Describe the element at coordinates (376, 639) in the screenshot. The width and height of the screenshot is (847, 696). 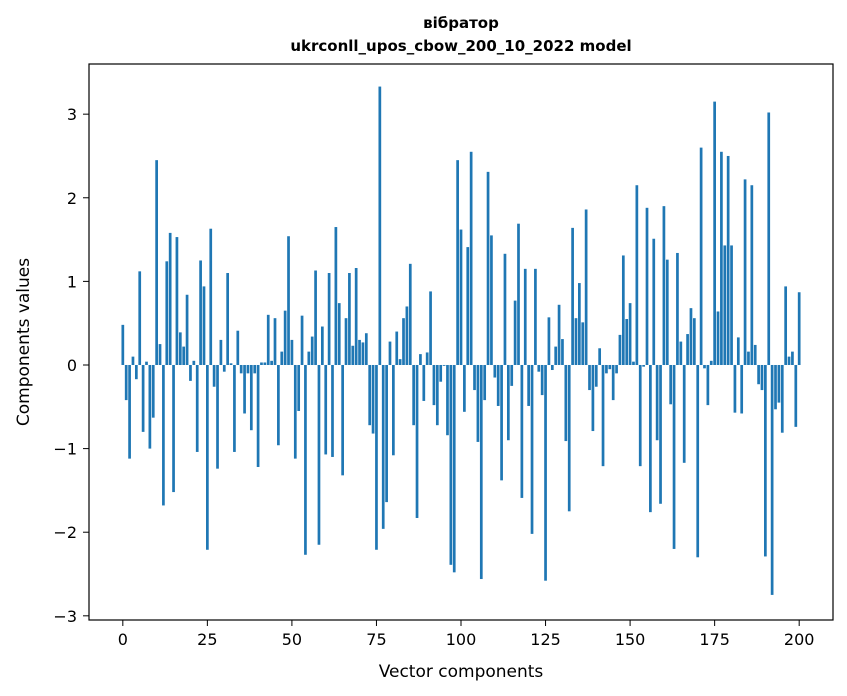
I see `x-tick-label: 75` at that location.